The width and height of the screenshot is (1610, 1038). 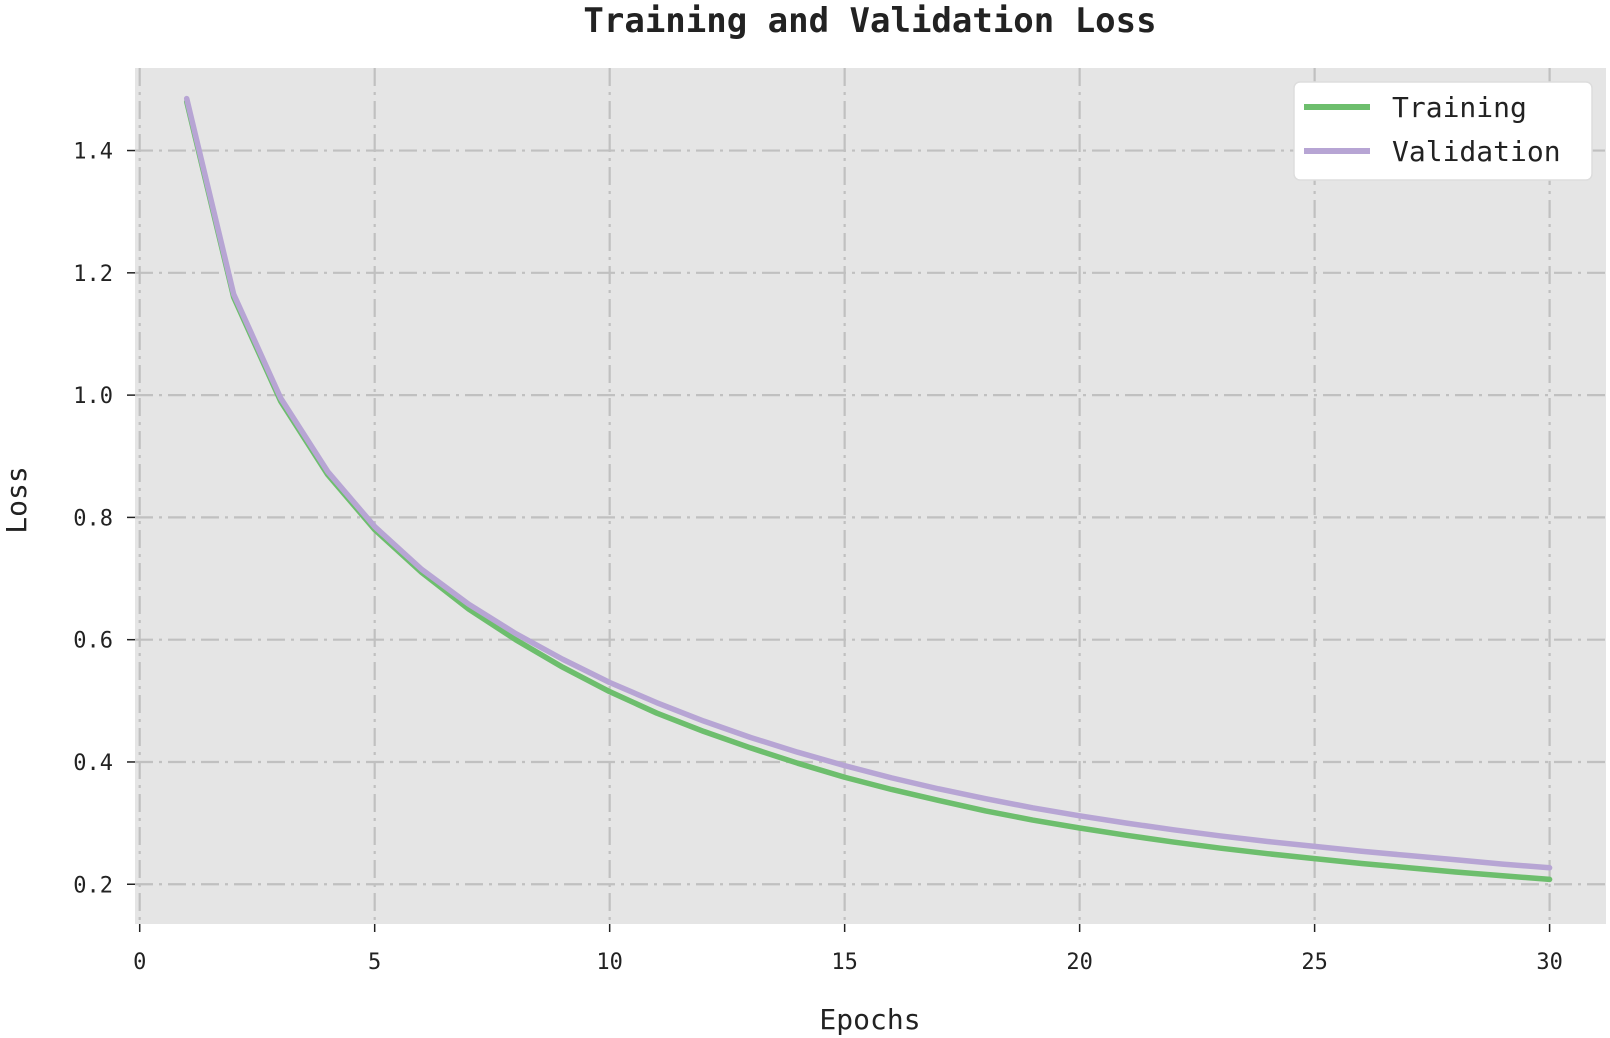 I want to click on y-tick-label: 0.4, so click(x=93, y=763).